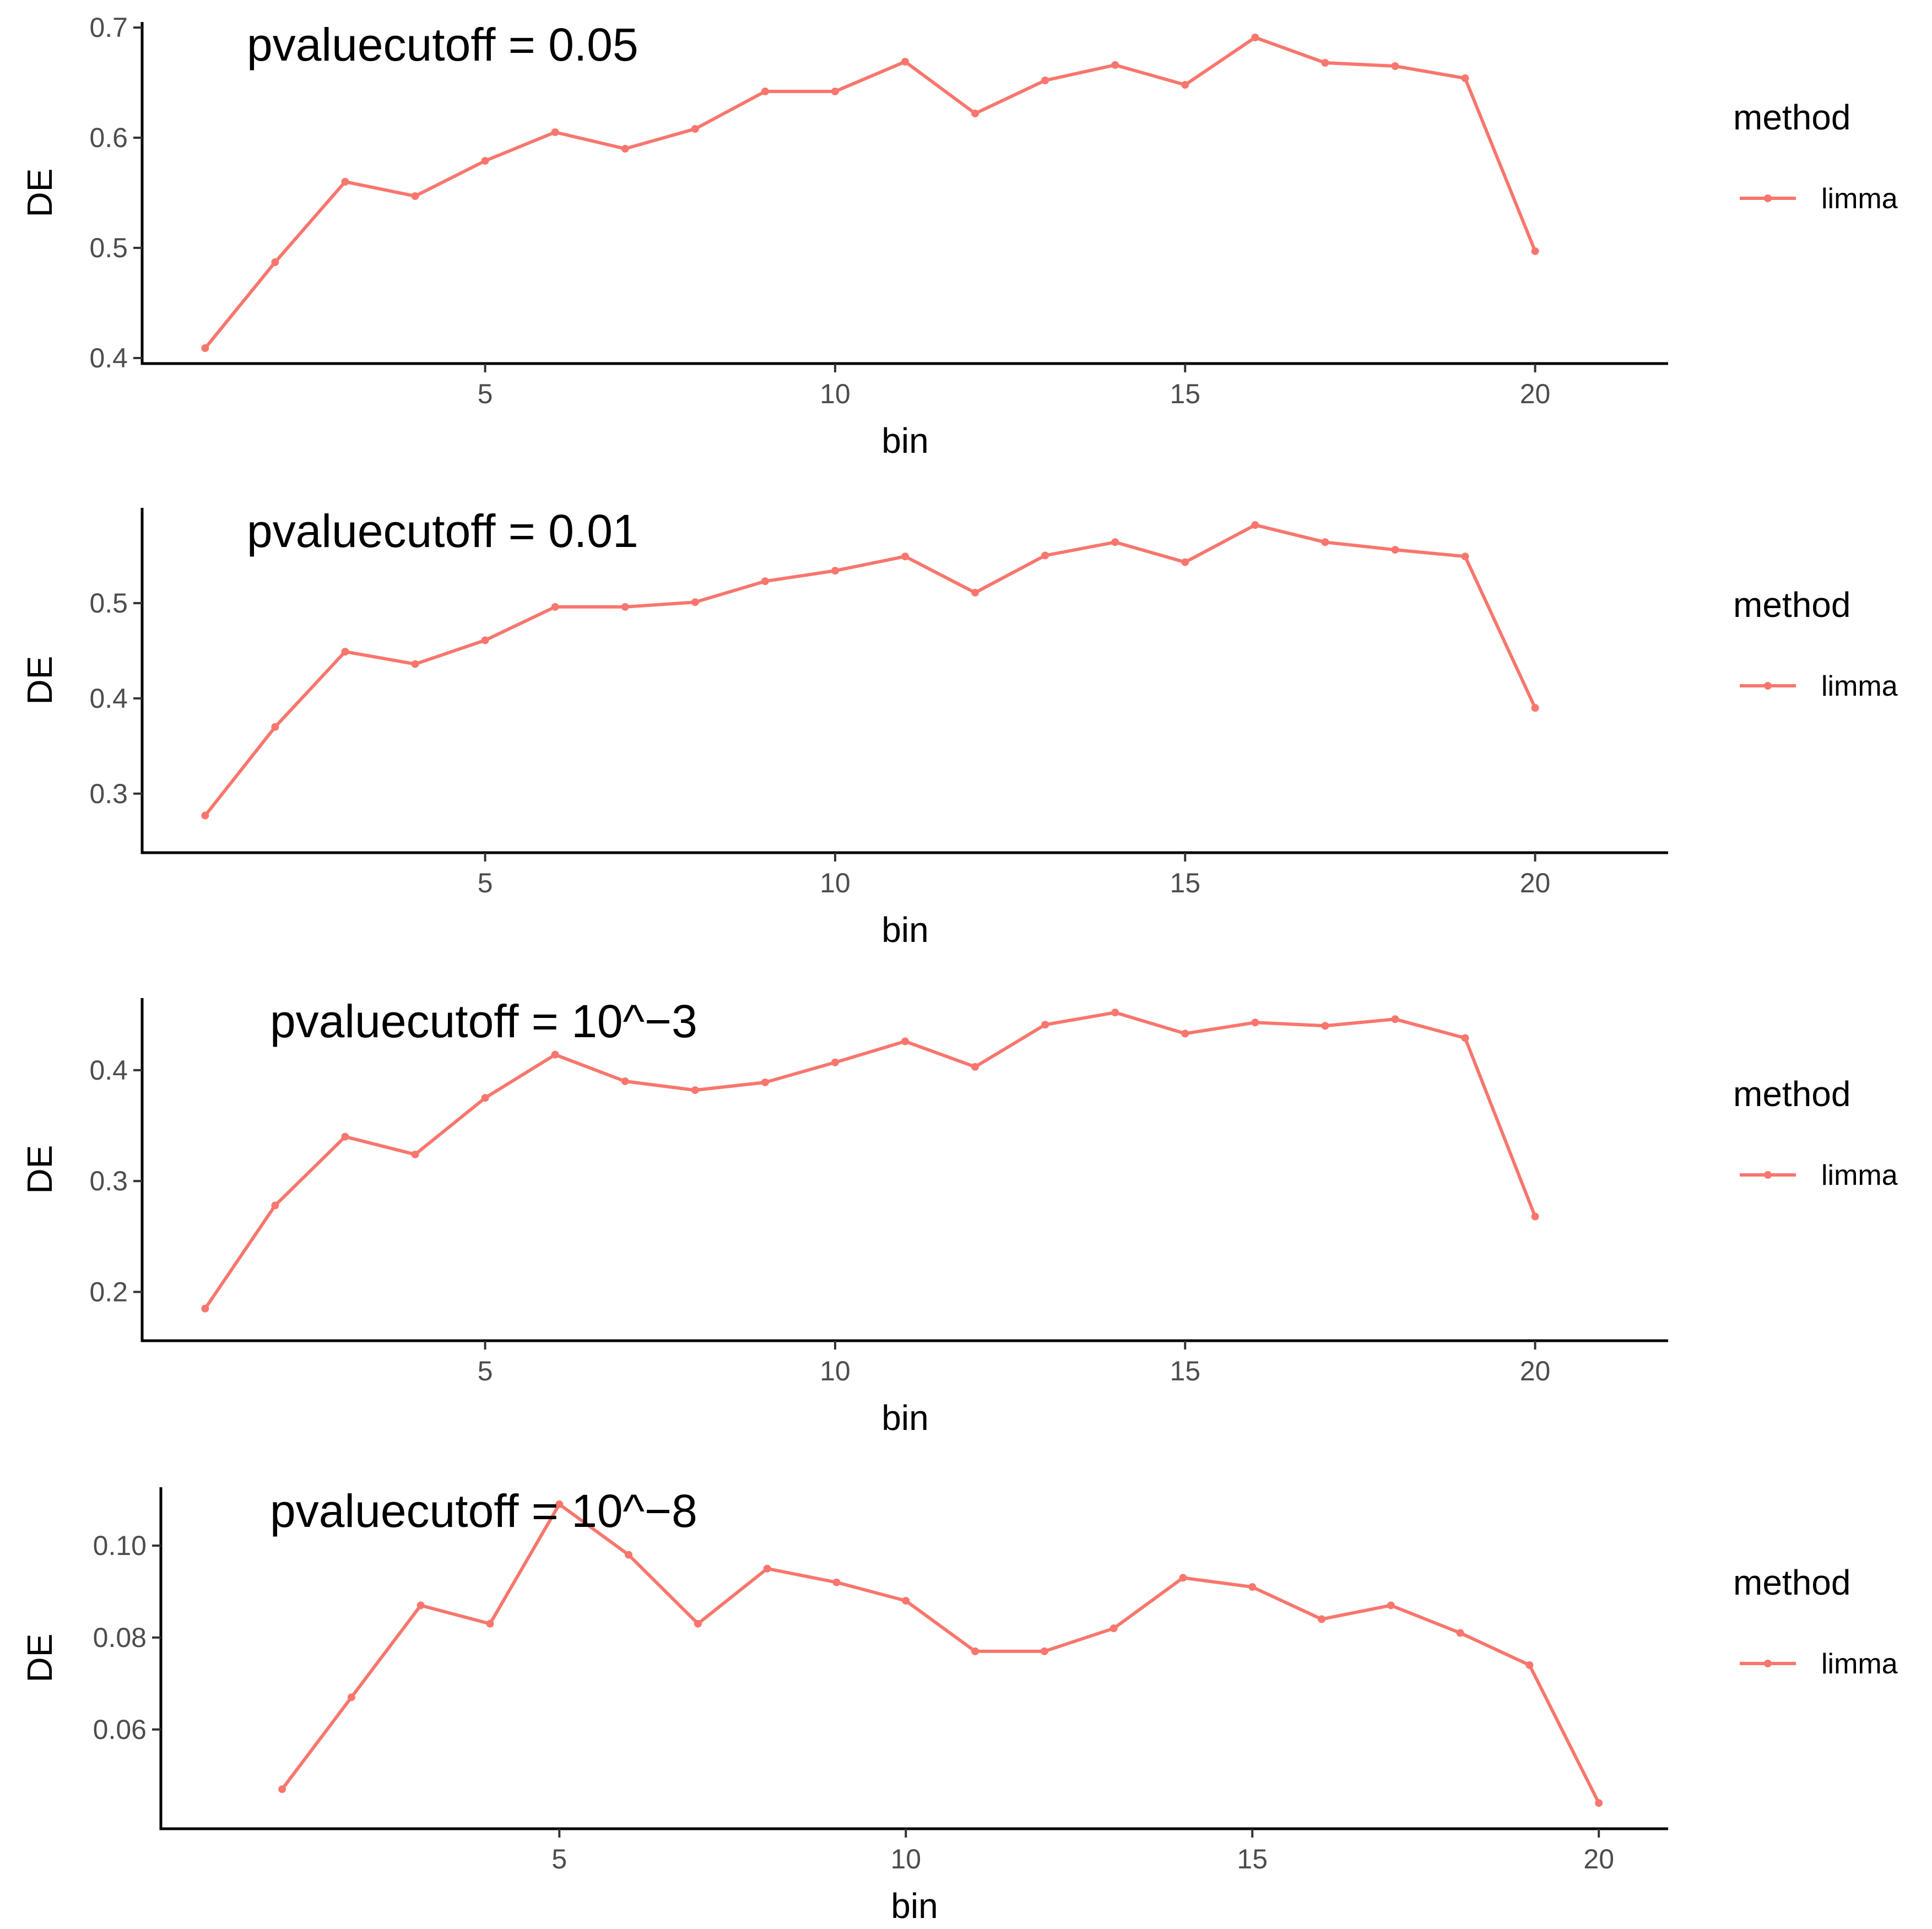  I want to click on y-tick-label: 0.5, so click(109, 603).